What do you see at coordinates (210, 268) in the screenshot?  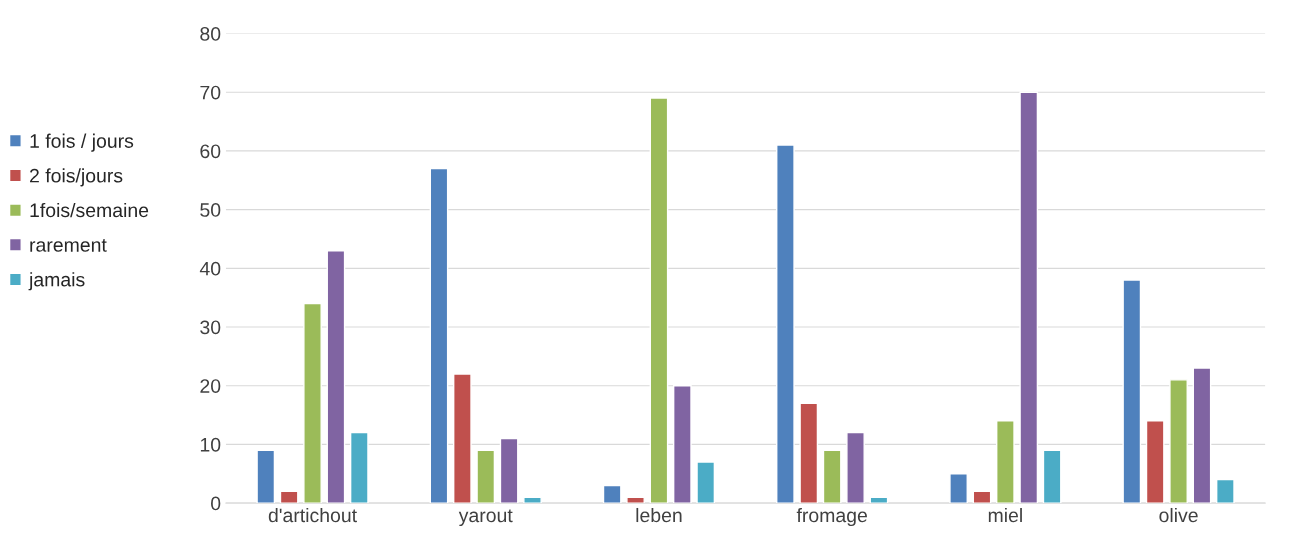 I see `y-tick-label: 40` at bounding box center [210, 268].